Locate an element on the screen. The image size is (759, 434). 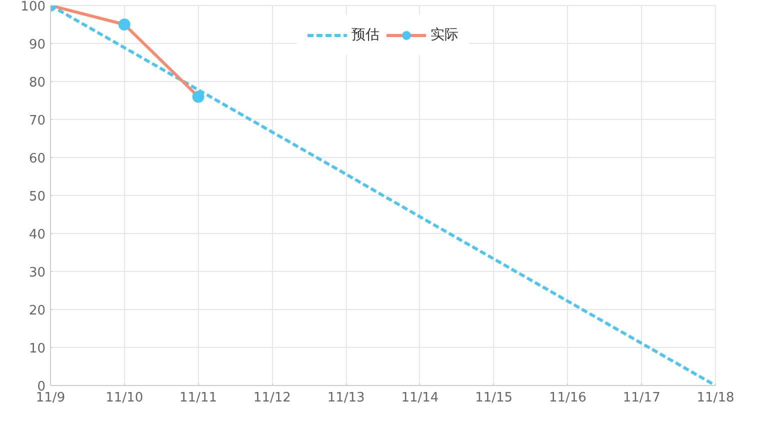
y-tick-label: 40 is located at coordinates (37, 235).